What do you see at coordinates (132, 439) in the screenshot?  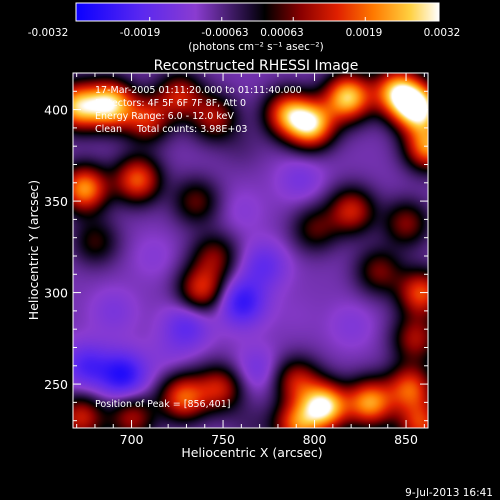 I see `x-tick-label: 700` at bounding box center [132, 439].